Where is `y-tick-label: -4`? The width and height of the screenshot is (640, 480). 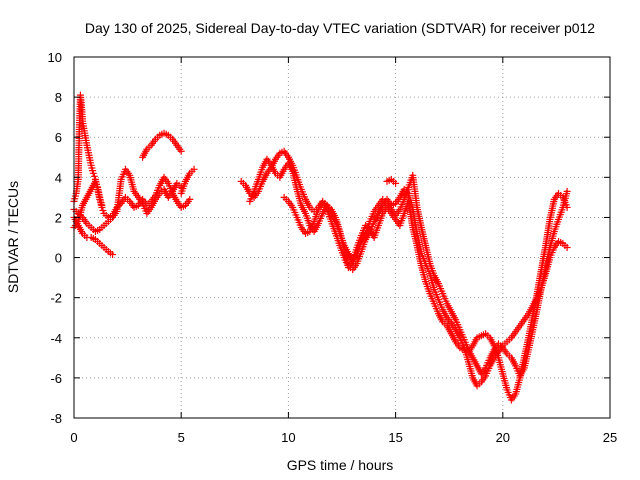 y-tick-label: -4 is located at coordinates (56, 338).